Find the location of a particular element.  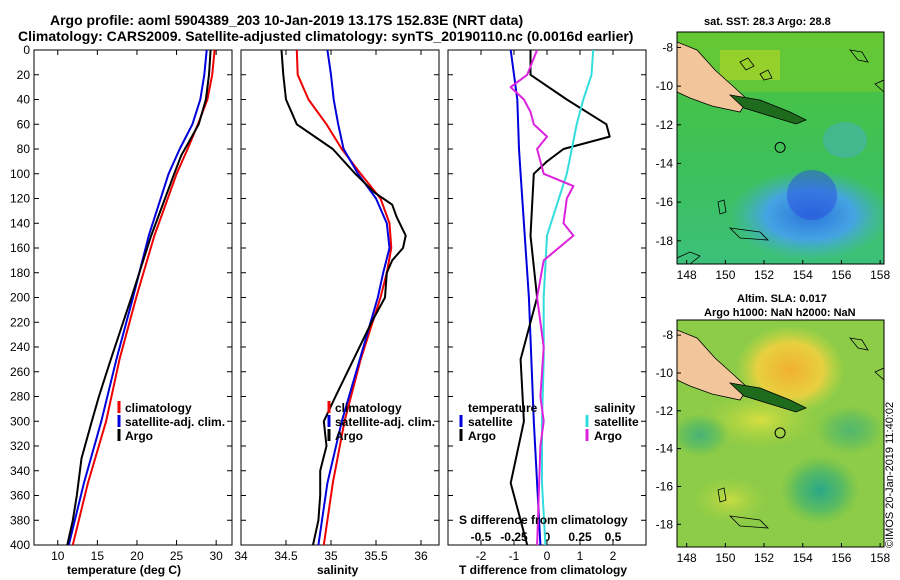

depth-tick-label: 340 is located at coordinates (20, 471).